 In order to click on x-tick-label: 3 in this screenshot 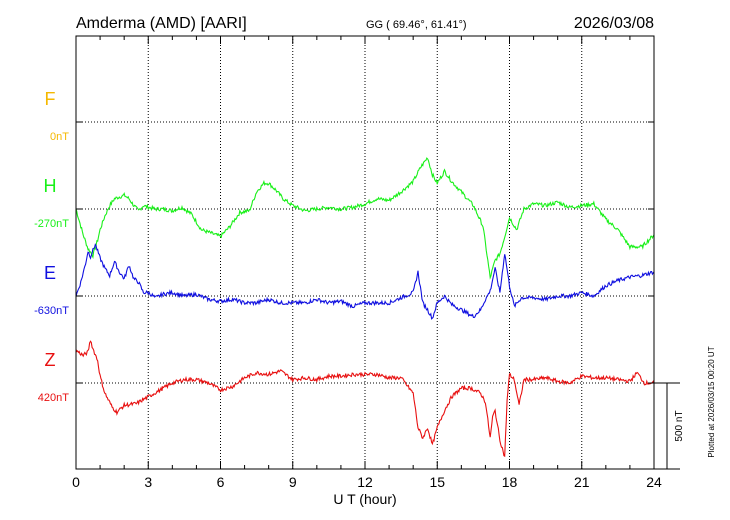, I will do `click(148, 482)`.